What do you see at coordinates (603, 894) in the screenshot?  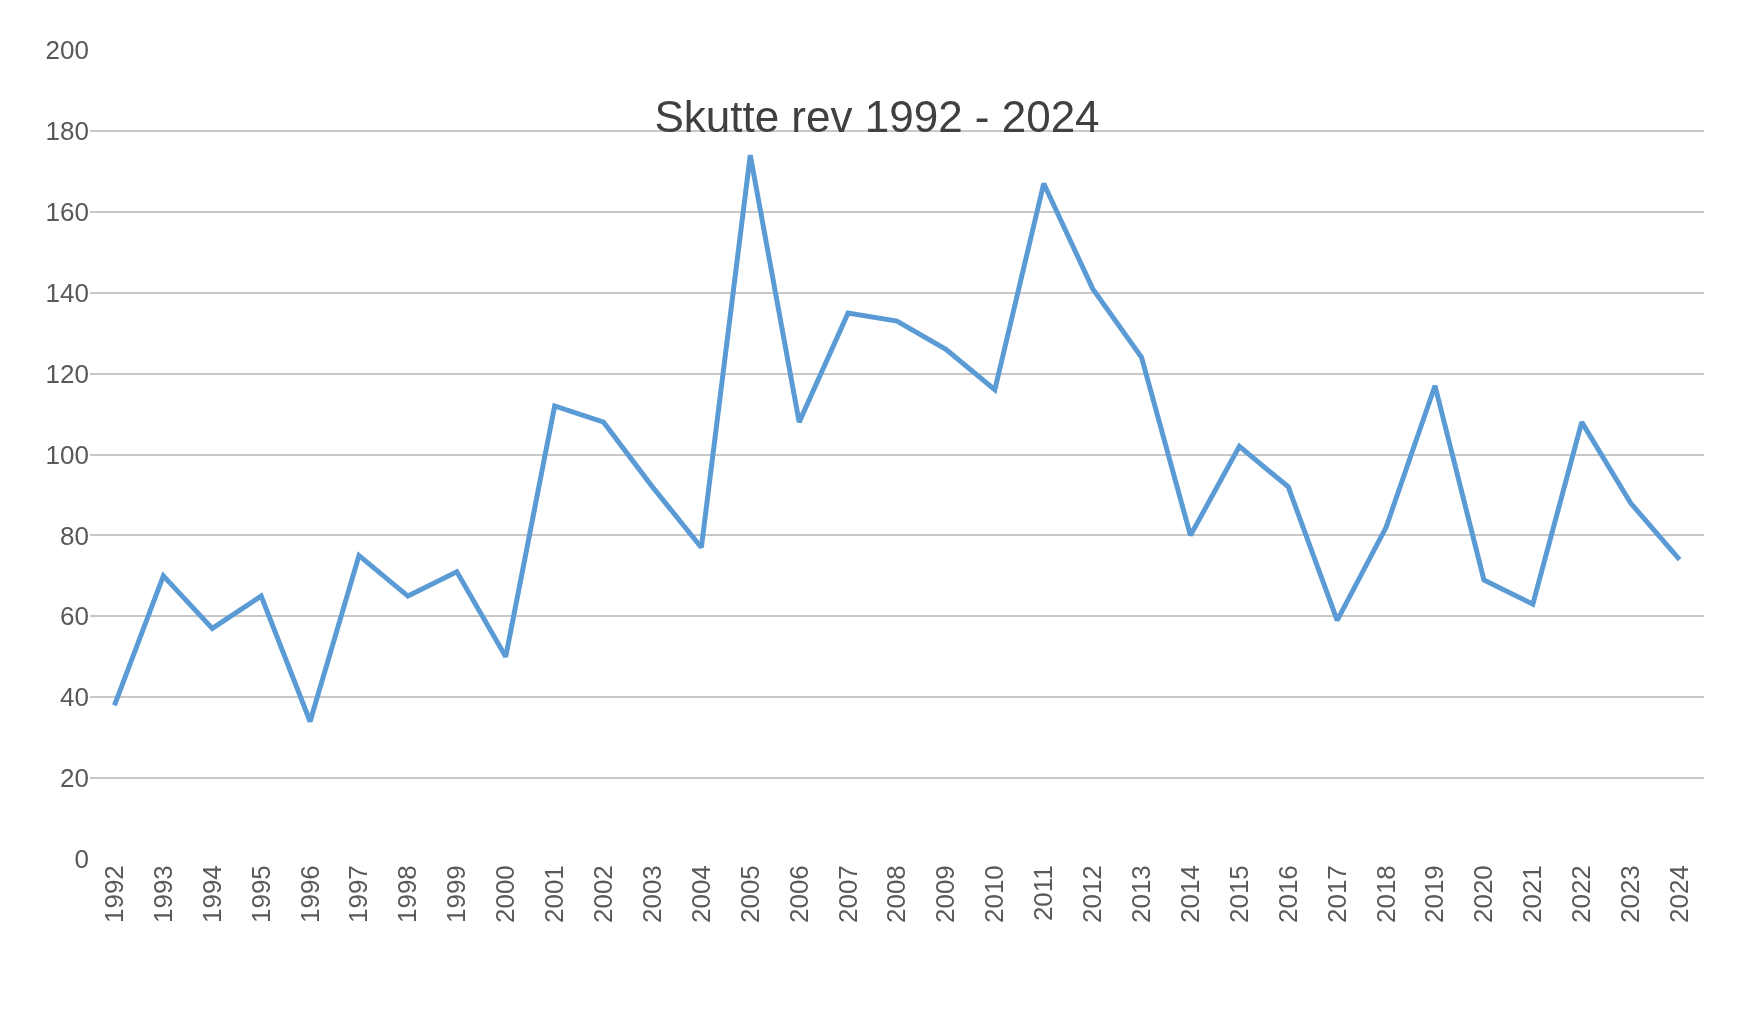 I see `x-tick-label: 2002` at bounding box center [603, 894].